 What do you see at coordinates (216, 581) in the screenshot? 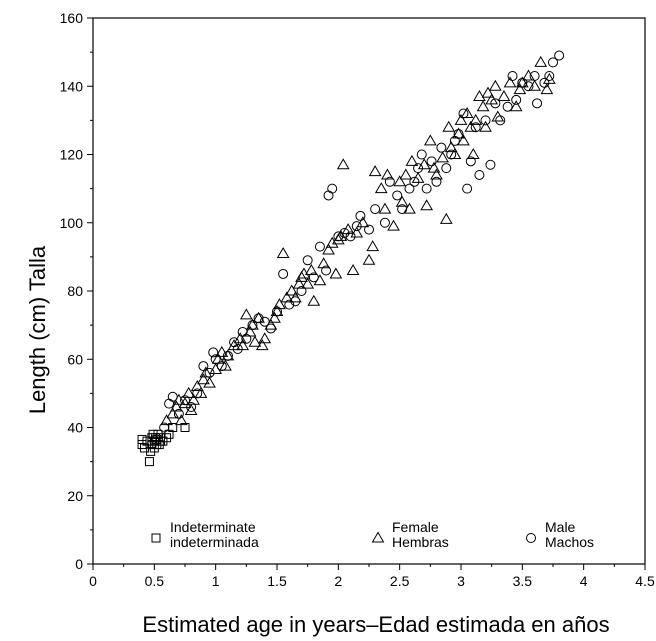
I see `x-tick-label: 1` at bounding box center [216, 581].